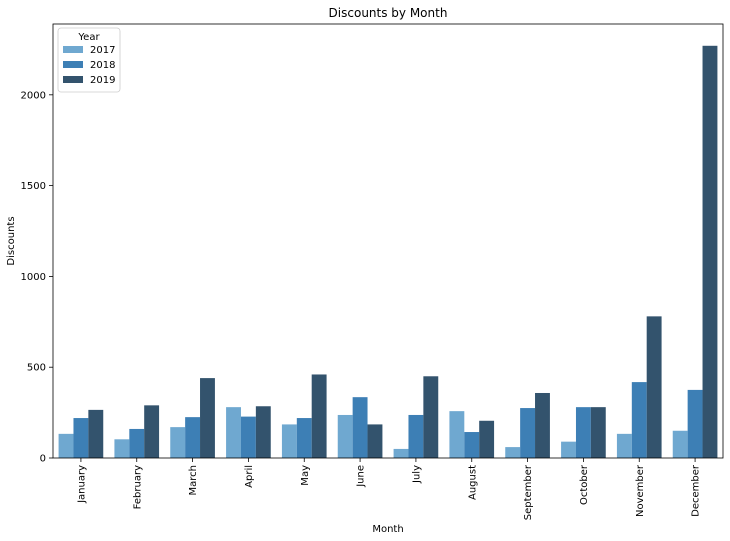 The image size is (730, 541). I want to click on bar-december-2017, so click(680, 444).